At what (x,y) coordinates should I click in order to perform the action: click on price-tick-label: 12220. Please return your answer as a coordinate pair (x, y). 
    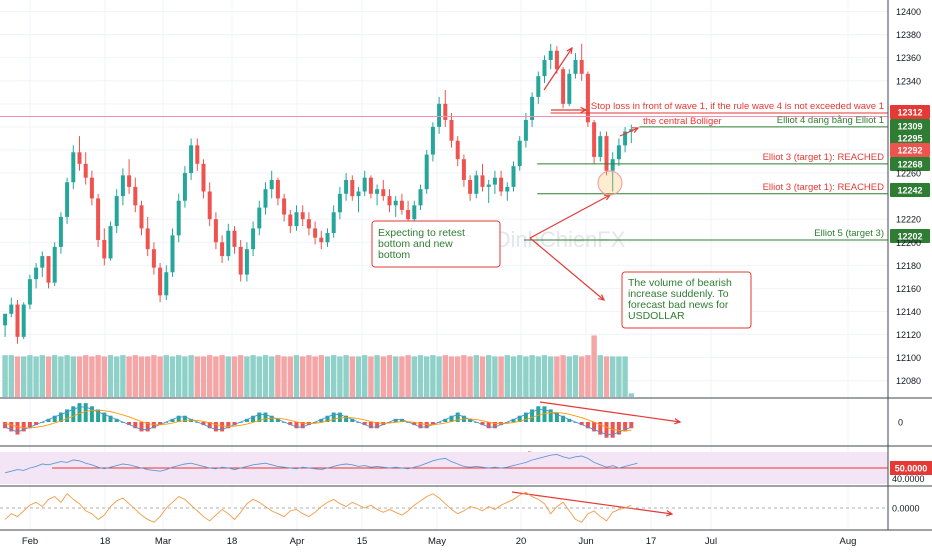
    Looking at the image, I should click on (908, 220).